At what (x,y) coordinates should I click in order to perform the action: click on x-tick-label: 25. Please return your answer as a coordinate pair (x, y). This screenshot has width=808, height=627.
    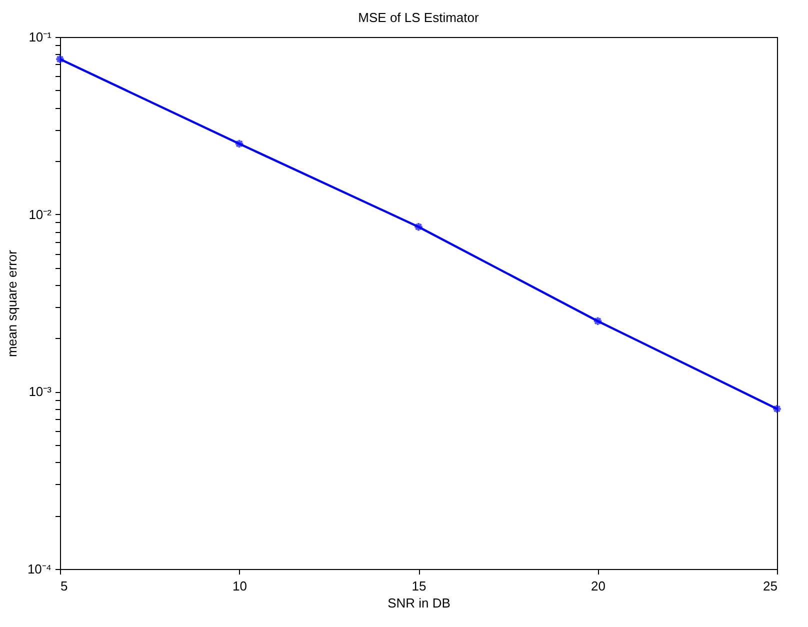
    Looking at the image, I should click on (770, 586).